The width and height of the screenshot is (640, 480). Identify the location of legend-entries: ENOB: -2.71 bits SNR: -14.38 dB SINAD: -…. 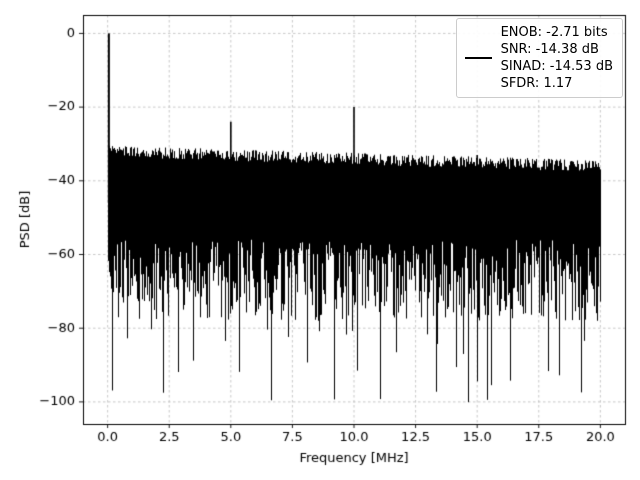
(557, 58).